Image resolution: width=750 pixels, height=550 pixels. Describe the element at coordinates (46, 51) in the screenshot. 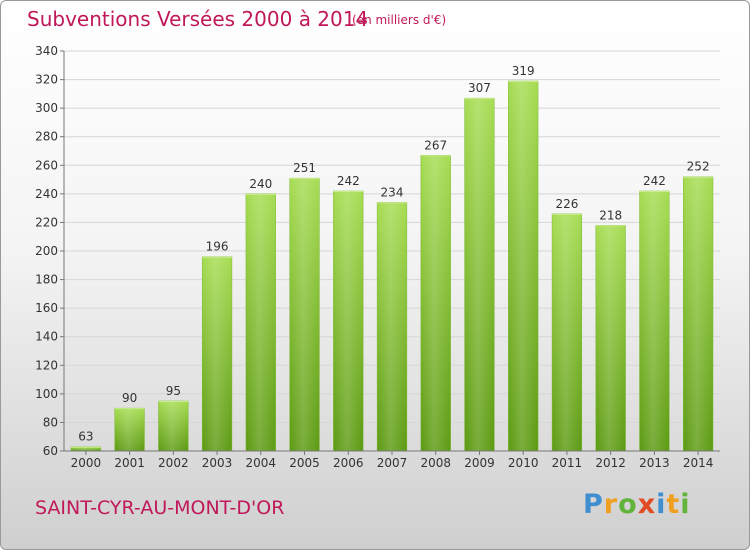

I see `y-tick-label: 340` at that location.